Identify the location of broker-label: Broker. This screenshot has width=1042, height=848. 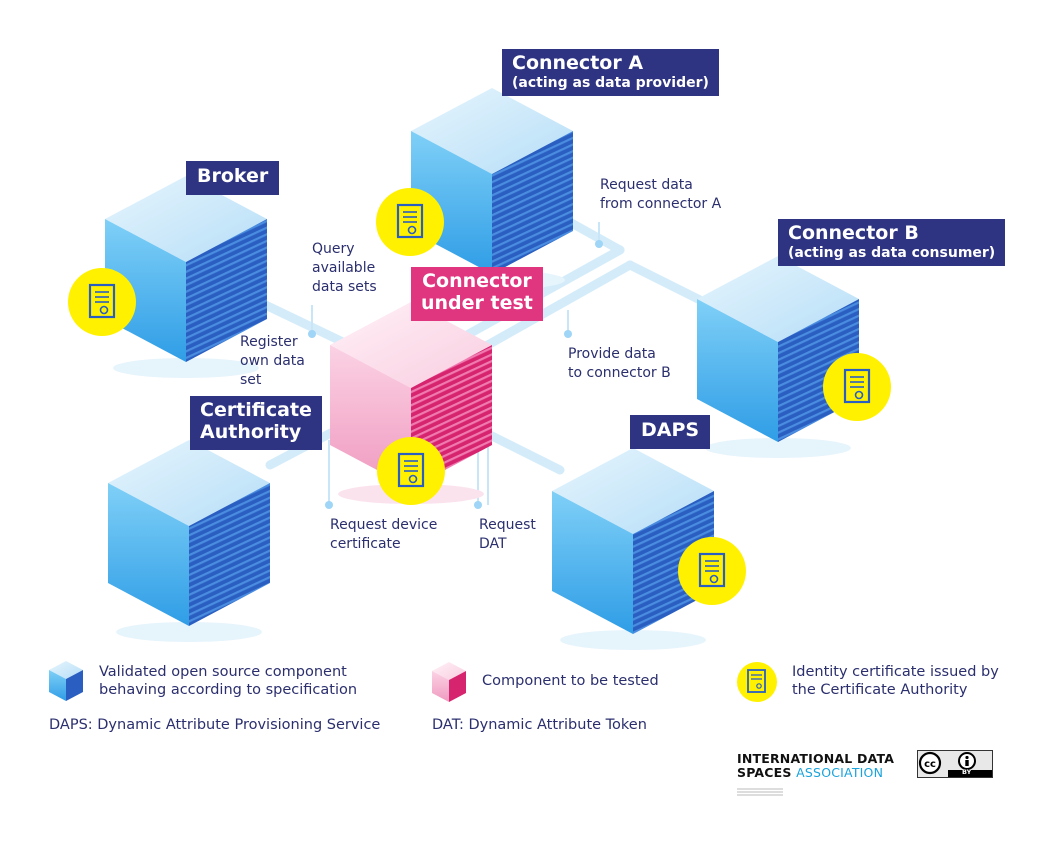
(233, 178).